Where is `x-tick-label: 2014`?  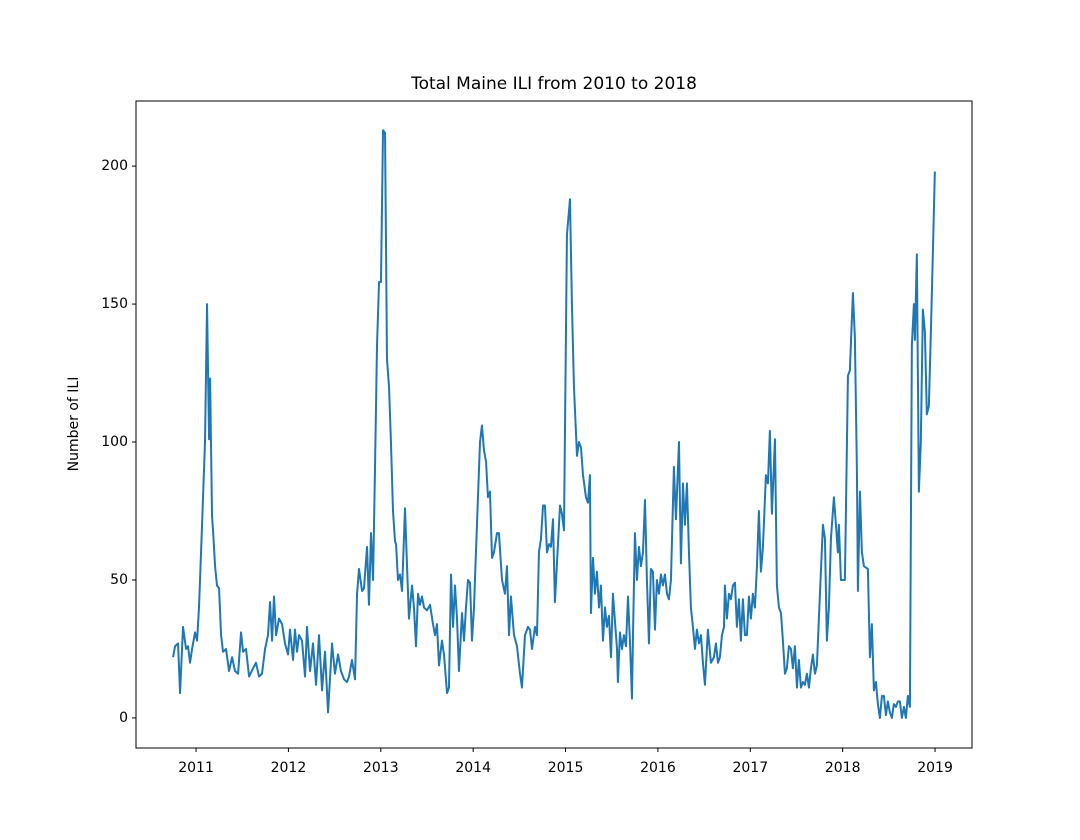 x-tick-label: 2014 is located at coordinates (473, 768).